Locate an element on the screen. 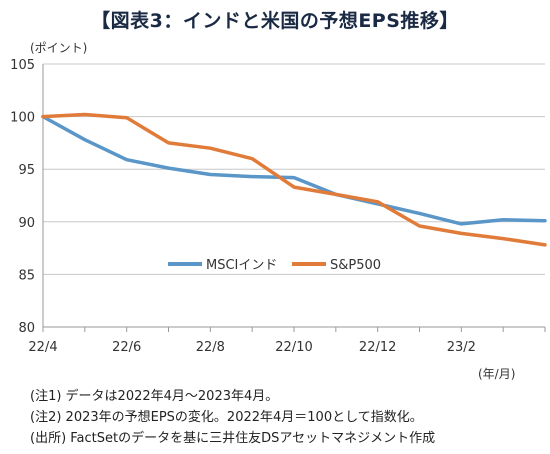 The width and height of the screenshot is (550, 454). x-tick-label: 22/4 is located at coordinates (42, 347).